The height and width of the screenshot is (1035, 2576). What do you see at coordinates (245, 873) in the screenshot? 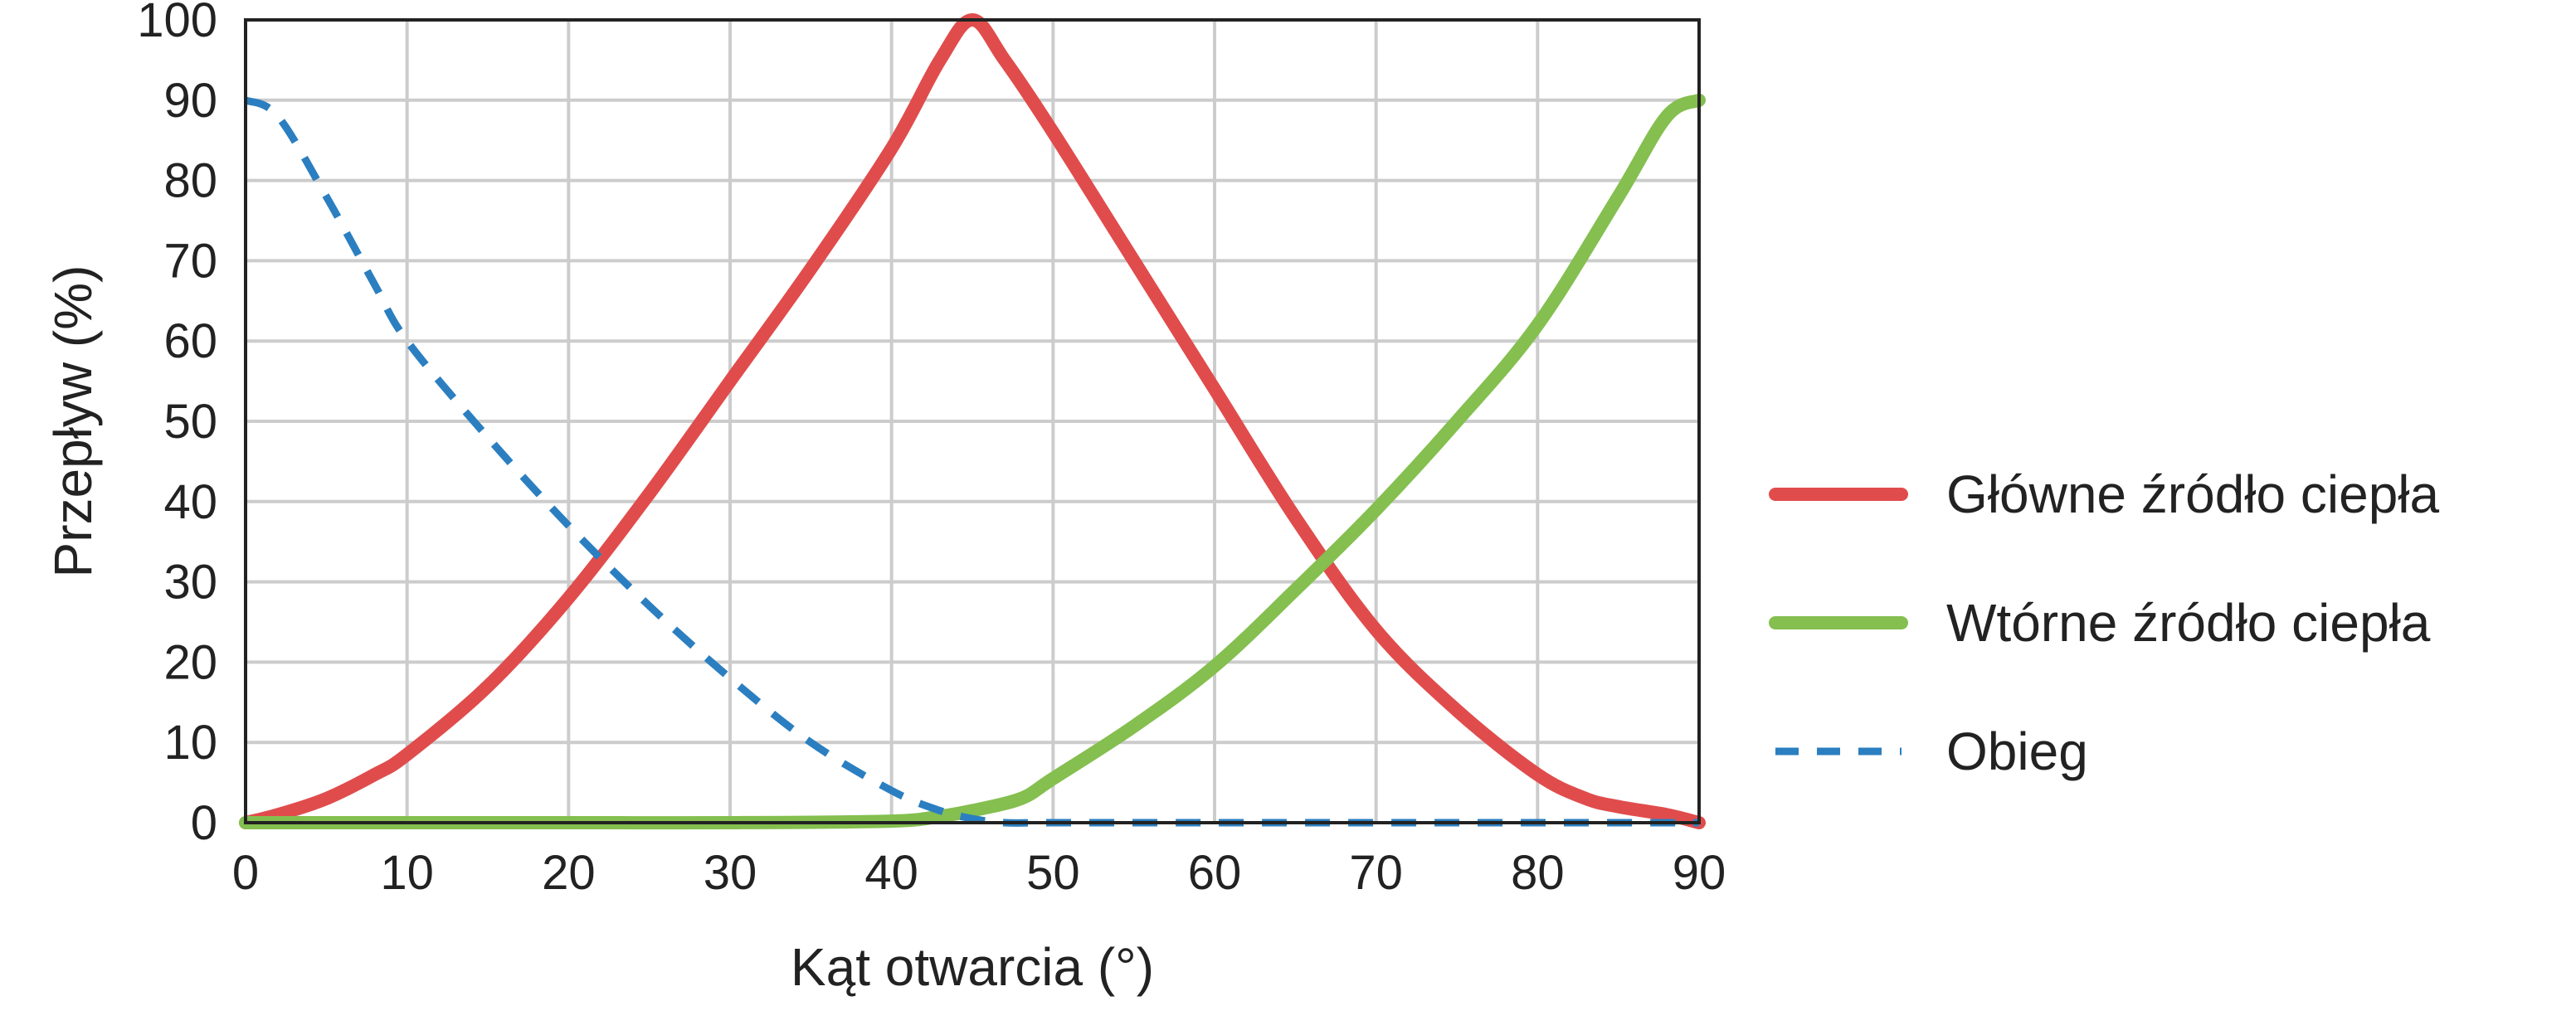
I see `x-tick-label-0: 0` at bounding box center [245, 873].